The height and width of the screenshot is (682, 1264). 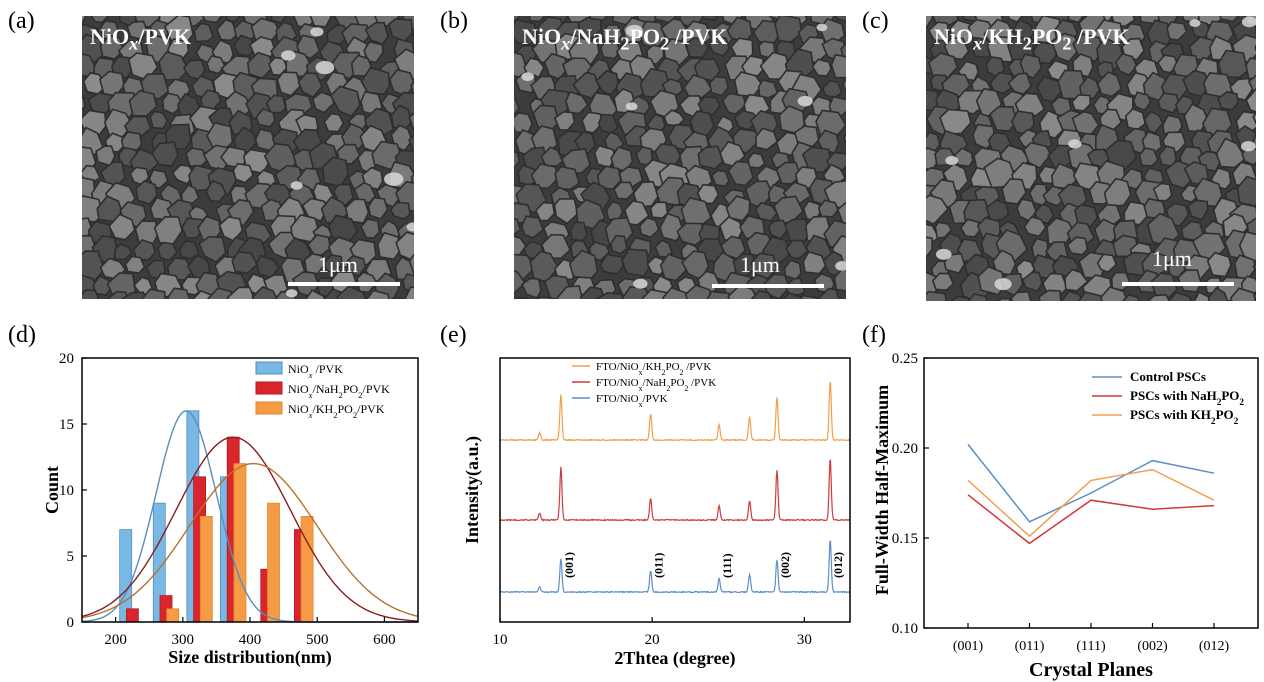 What do you see at coordinates (71, 623) in the screenshot?
I see `y-tick-label: 0` at bounding box center [71, 623].